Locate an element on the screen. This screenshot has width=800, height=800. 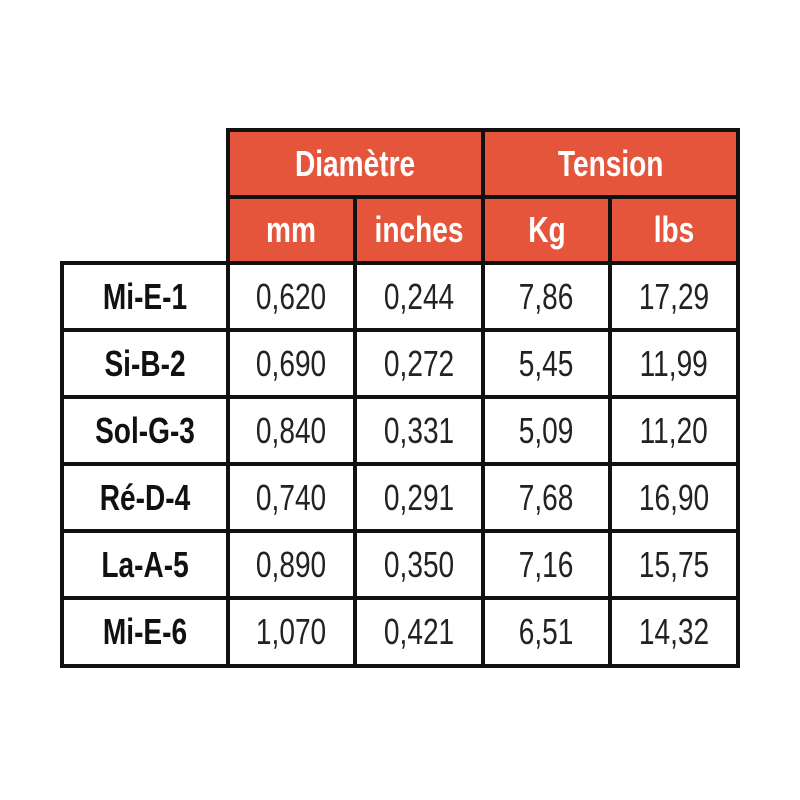
unit-header-text: Kg is located at coordinates (546, 229).